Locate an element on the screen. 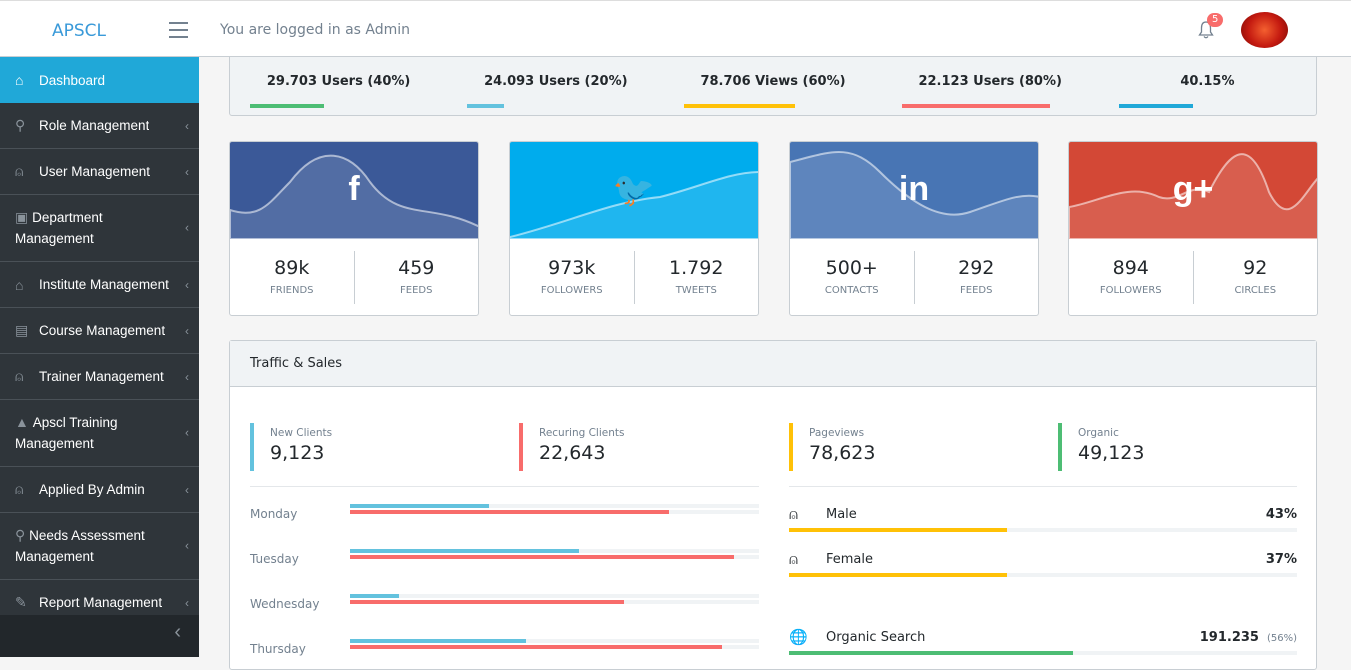 This screenshot has height=670, width=1351. social-stat: 92 CIRCLES is located at coordinates (1255, 277).